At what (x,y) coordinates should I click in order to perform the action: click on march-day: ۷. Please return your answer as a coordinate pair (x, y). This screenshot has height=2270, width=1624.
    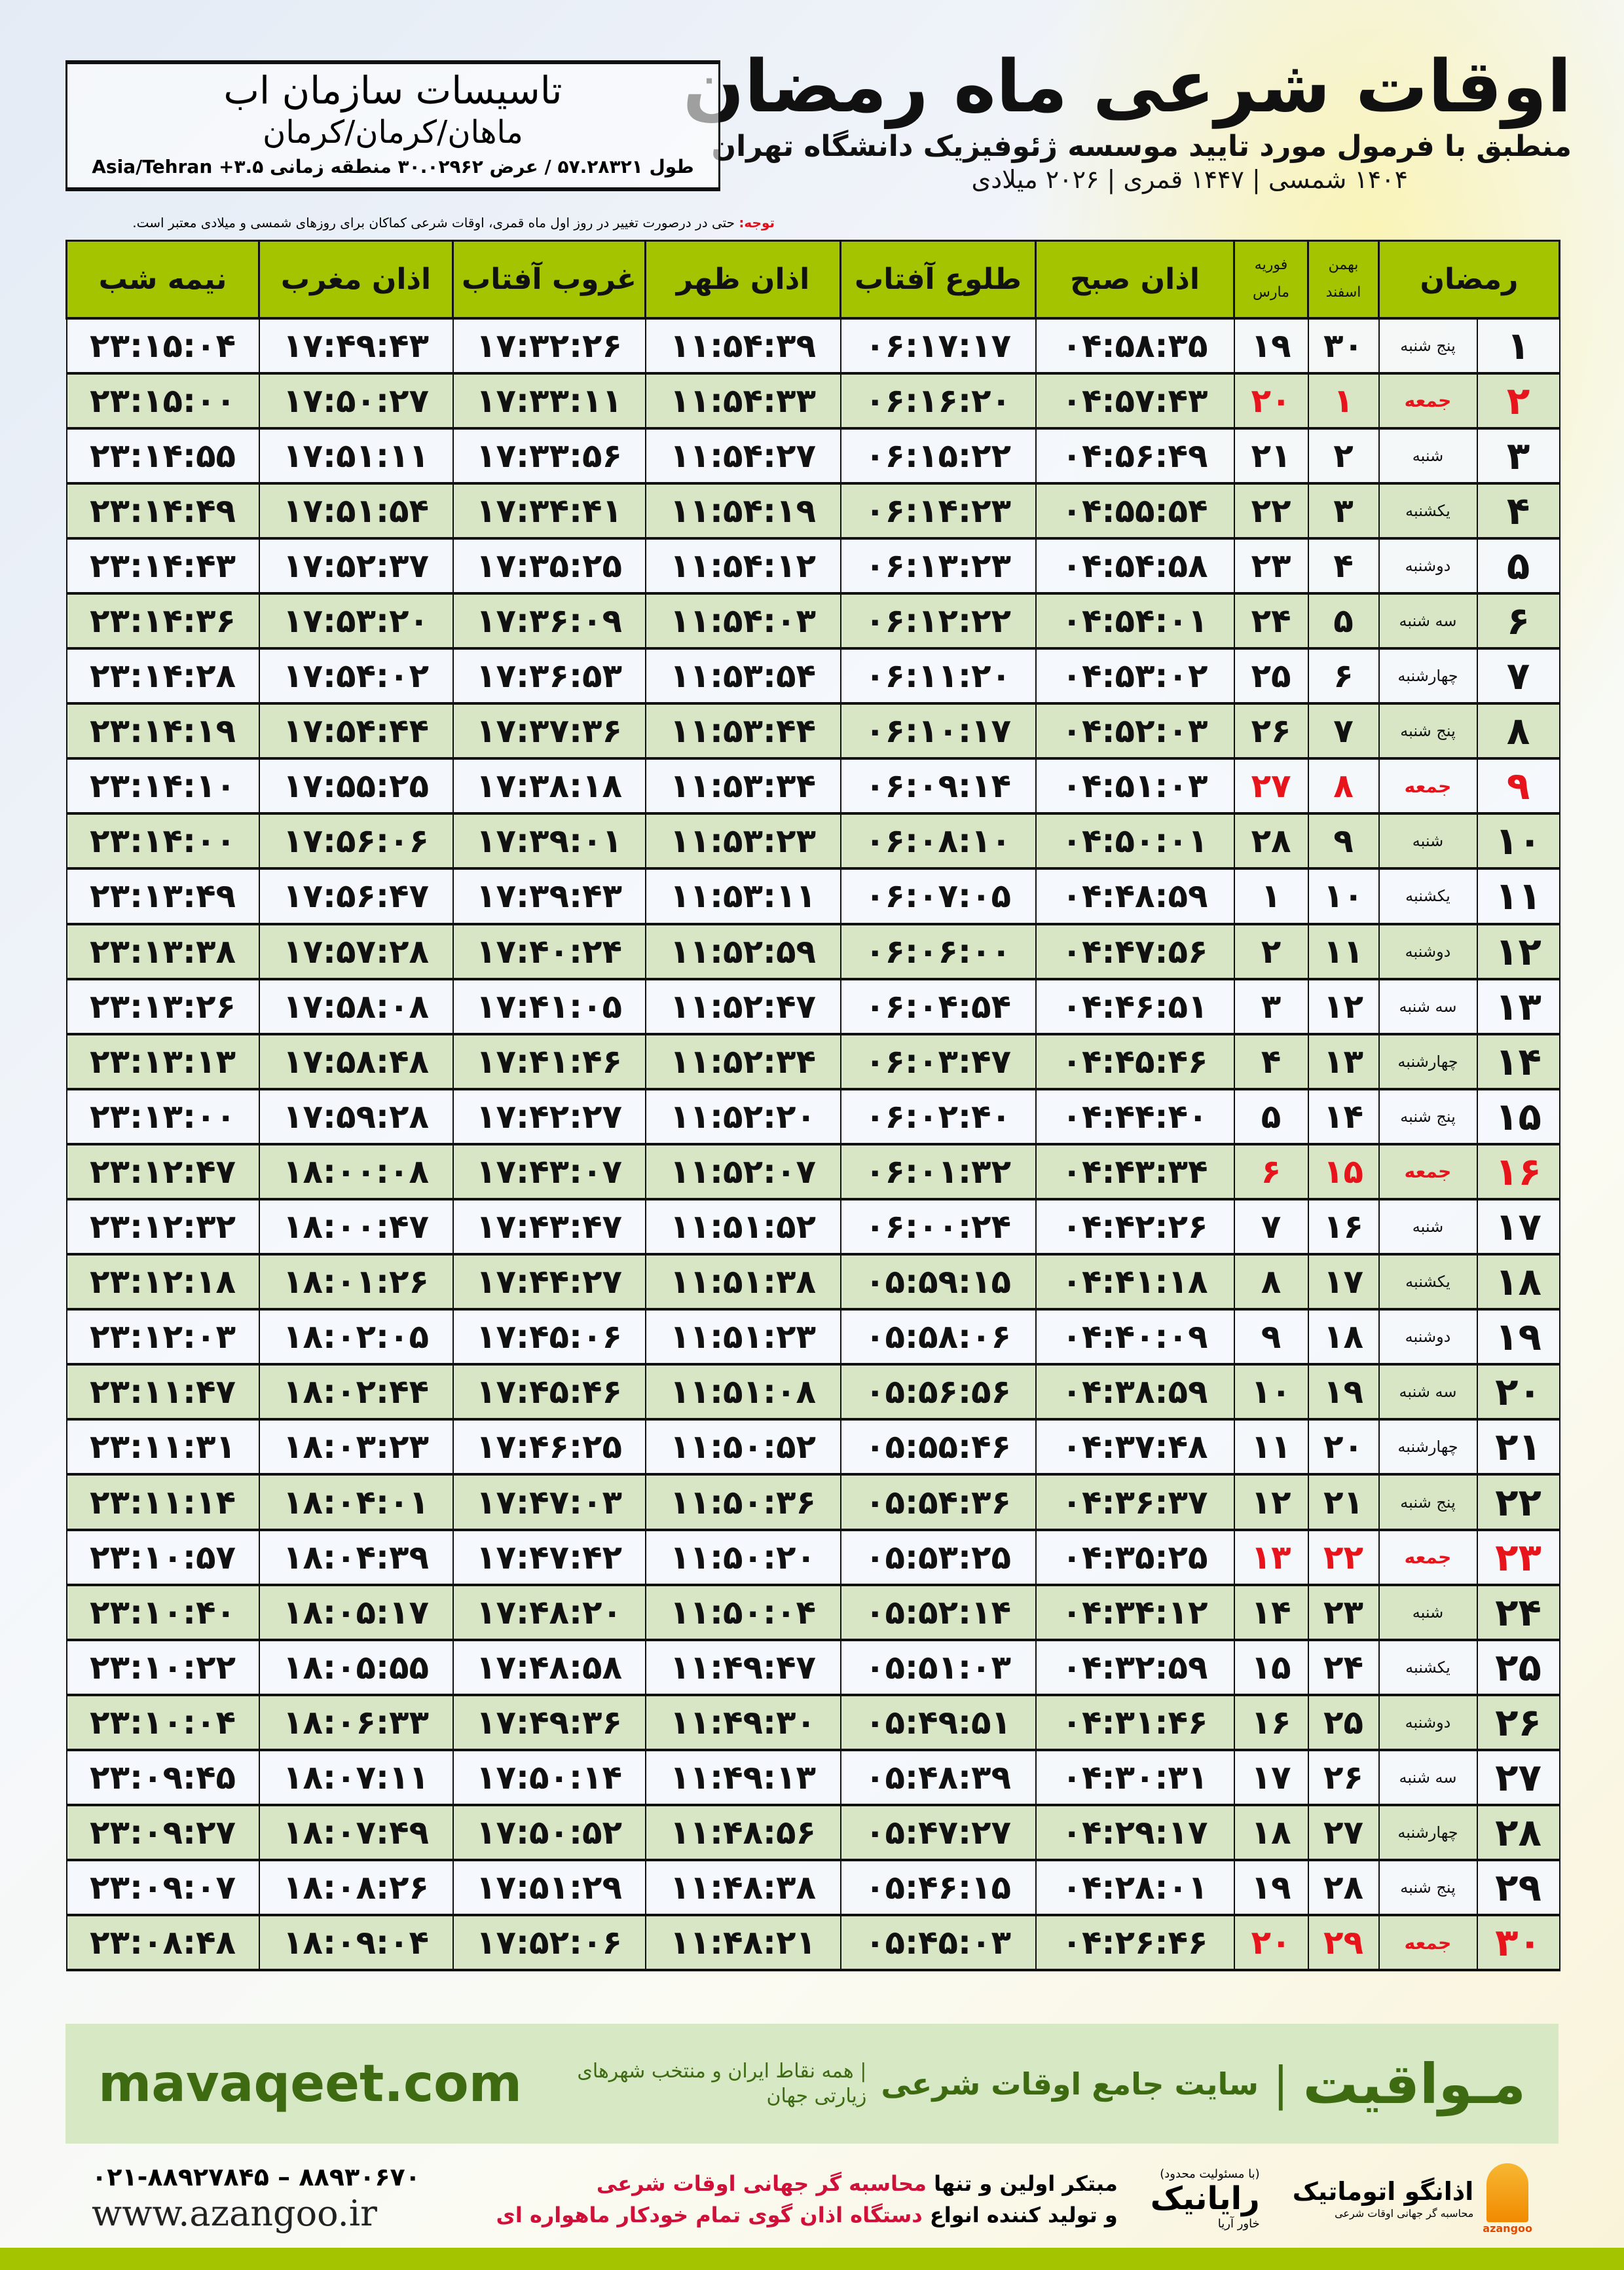
    Looking at the image, I should click on (1271, 1226).